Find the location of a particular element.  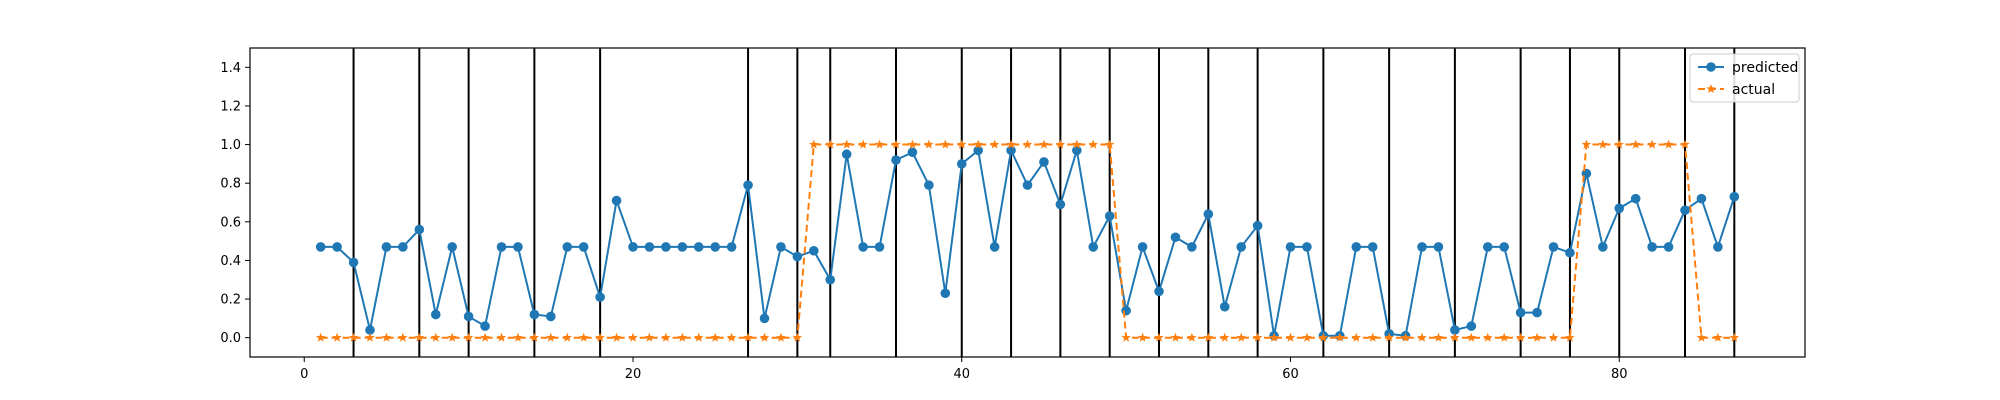

x-tick-label: 20 is located at coordinates (633, 374).